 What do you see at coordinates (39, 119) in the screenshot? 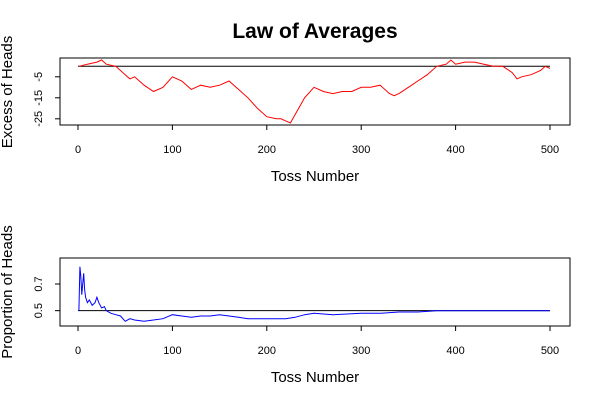
I see `y-tick-label: -25` at bounding box center [39, 119].